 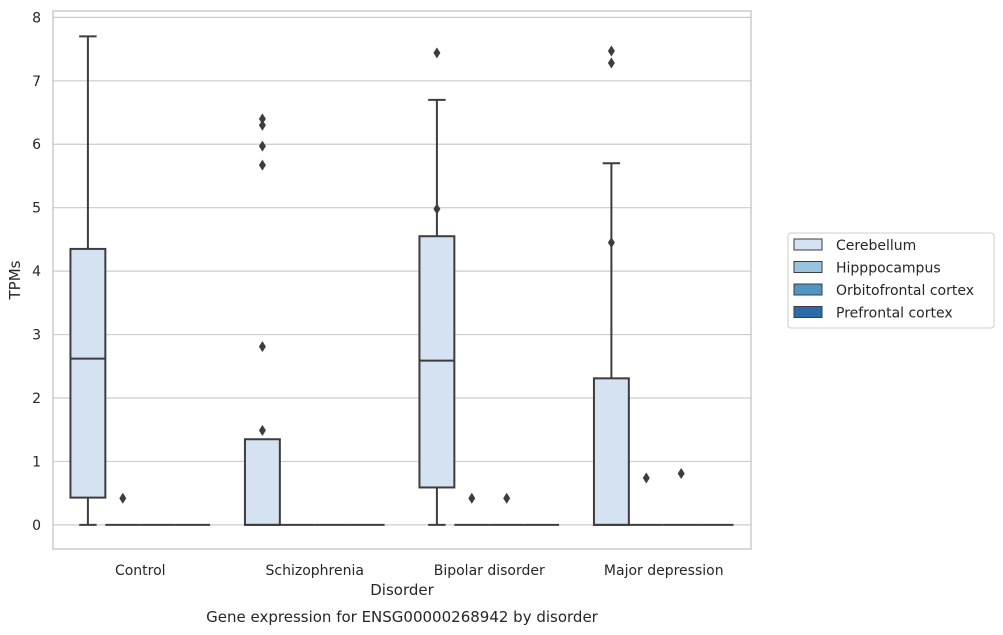 I want to click on legend-item: Cerebellum, so click(x=854, y=246).